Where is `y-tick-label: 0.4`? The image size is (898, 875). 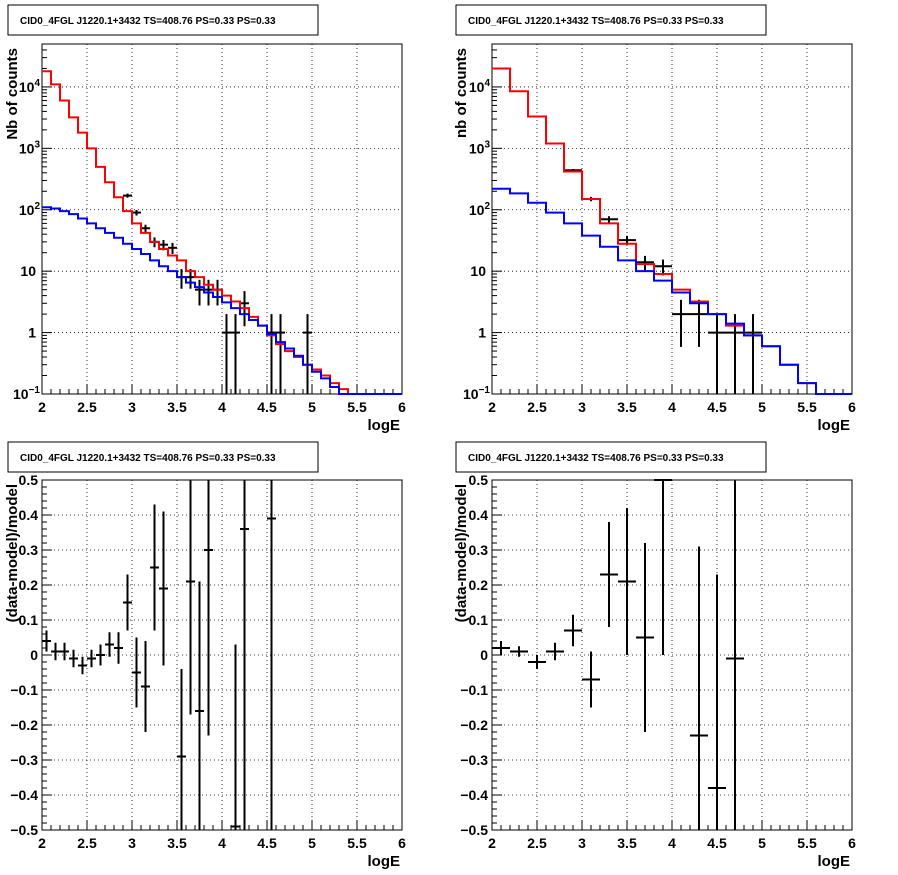
y-tick-label: 0.4 is located at coordinates (29, 515).